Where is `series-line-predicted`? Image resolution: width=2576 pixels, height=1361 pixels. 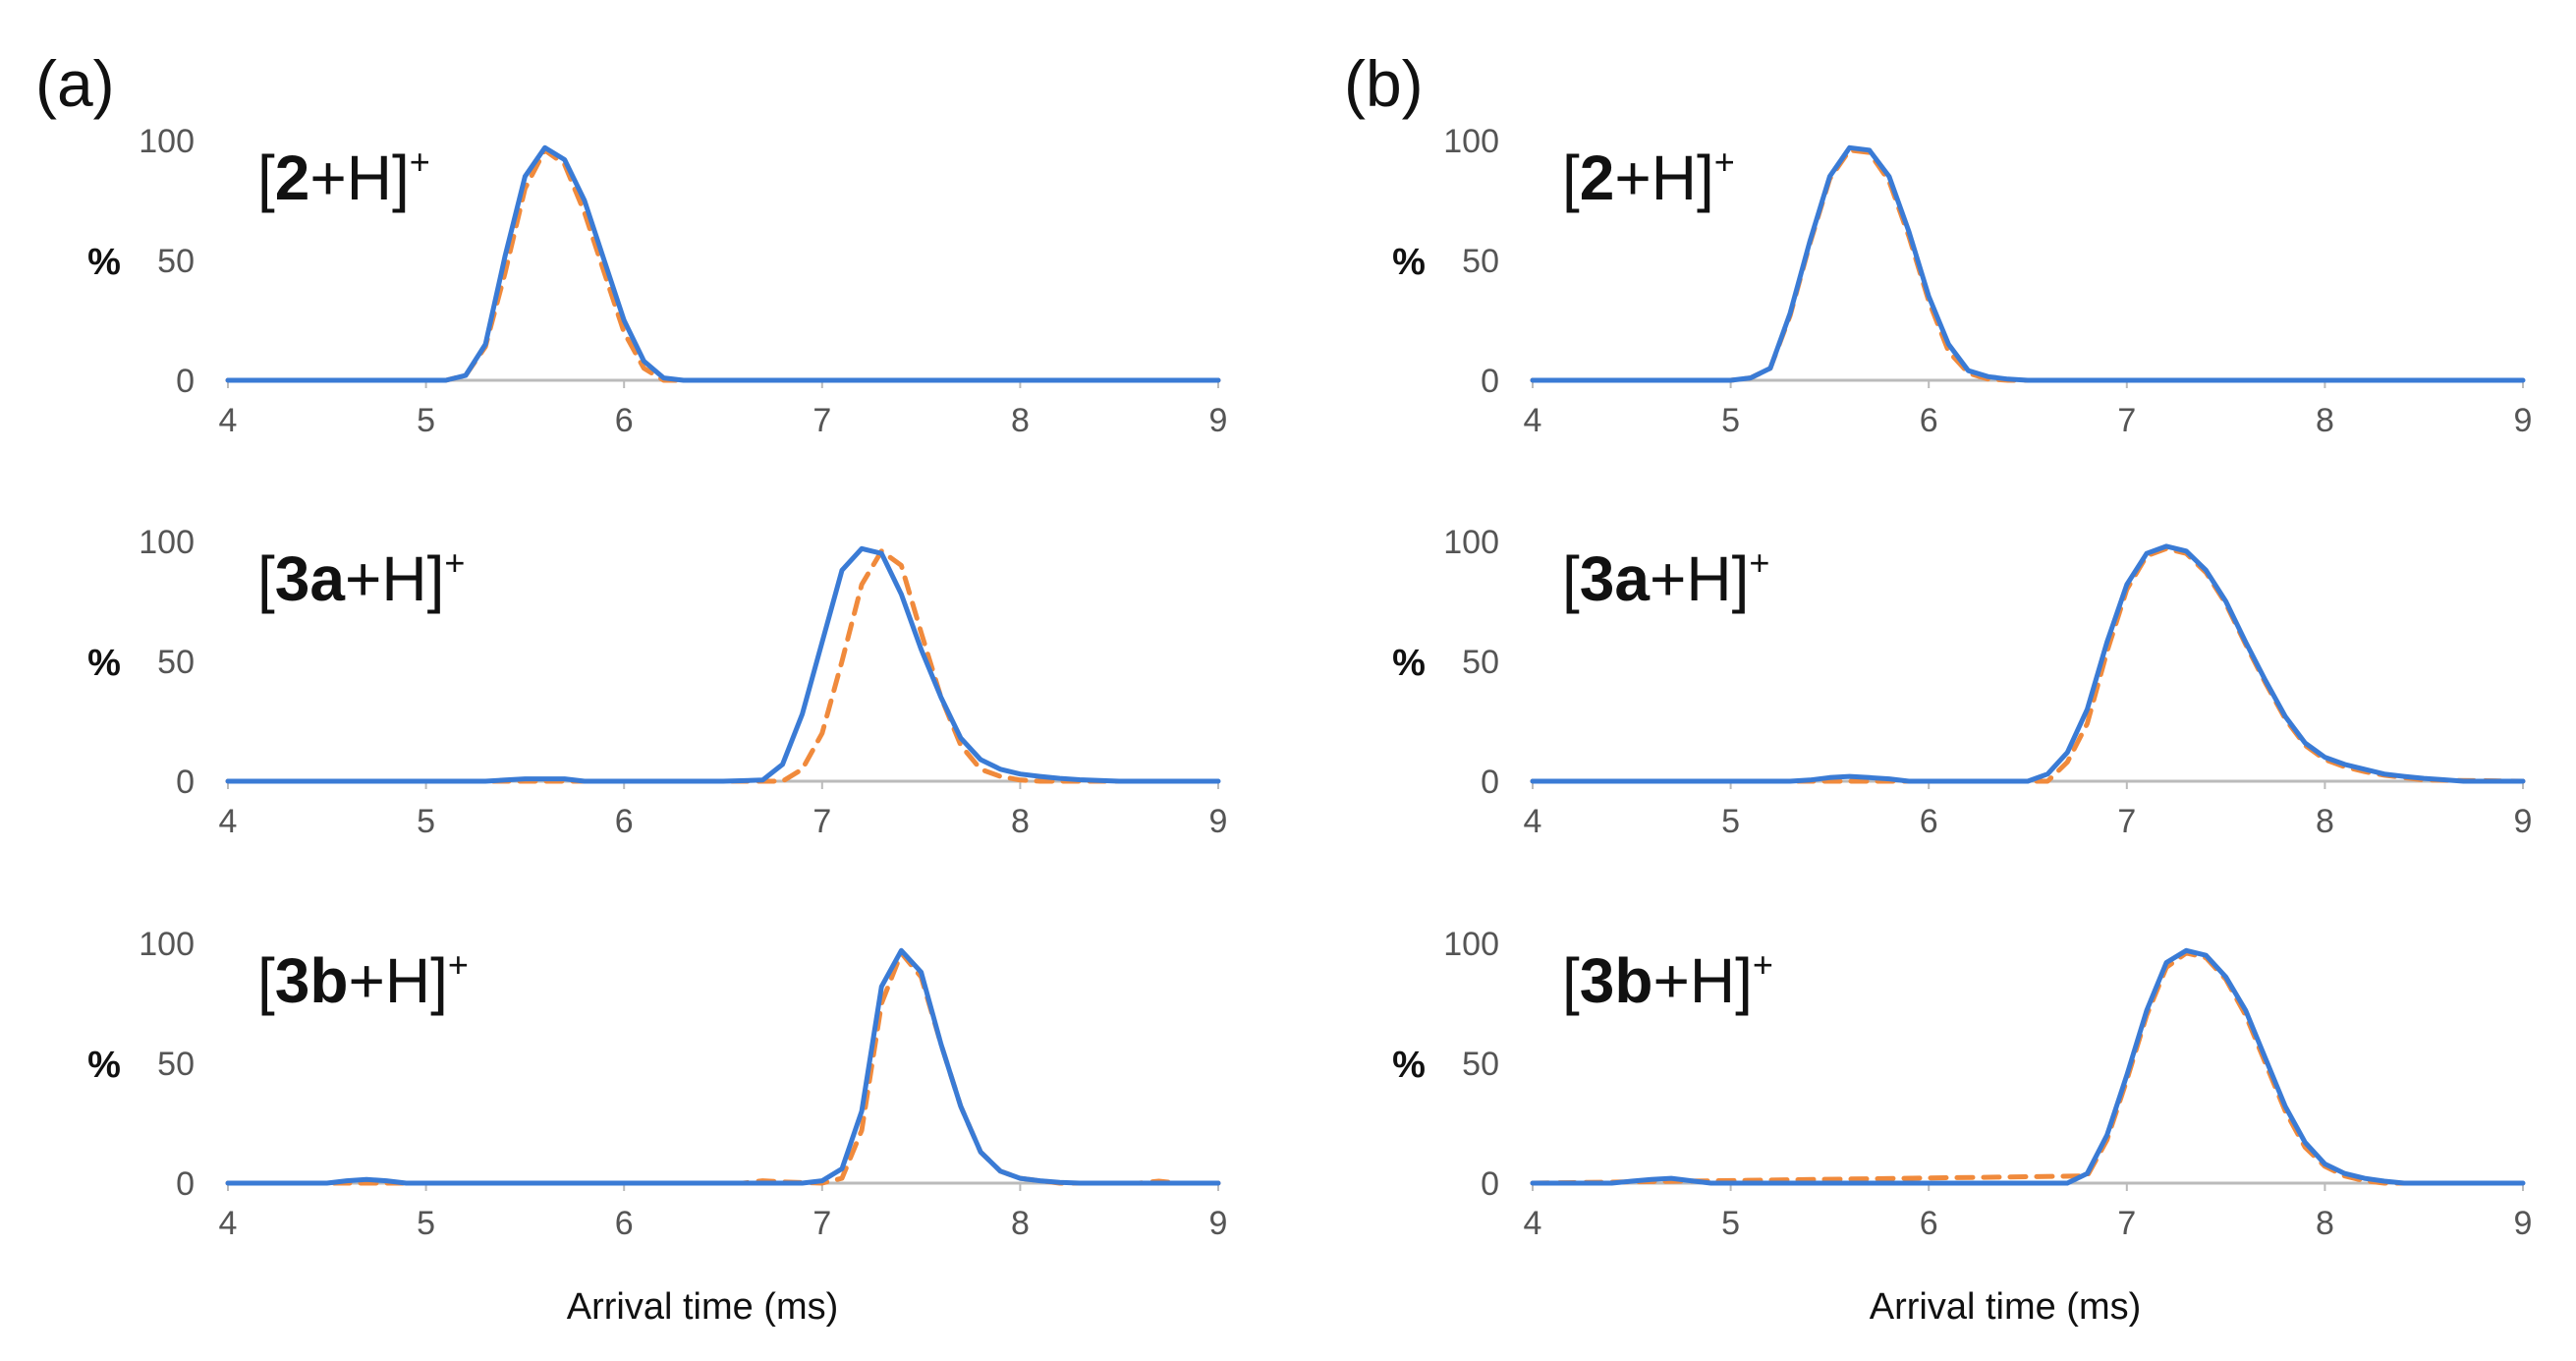
series-line-predicted is located at coordinates (723, 666).